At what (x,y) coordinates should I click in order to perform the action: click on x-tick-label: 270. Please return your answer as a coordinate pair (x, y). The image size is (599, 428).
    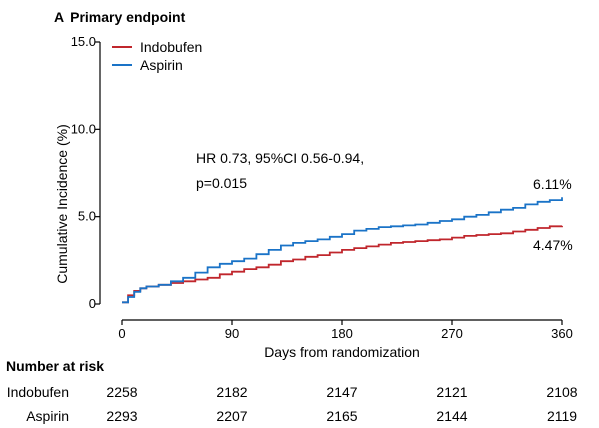
    Looking at the image, I should click on (452, 333).